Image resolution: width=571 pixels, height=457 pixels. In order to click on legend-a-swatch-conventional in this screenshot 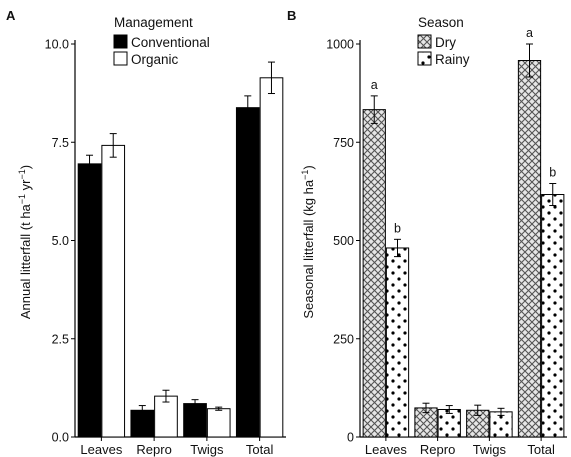, I will do `click(120, 41)`.